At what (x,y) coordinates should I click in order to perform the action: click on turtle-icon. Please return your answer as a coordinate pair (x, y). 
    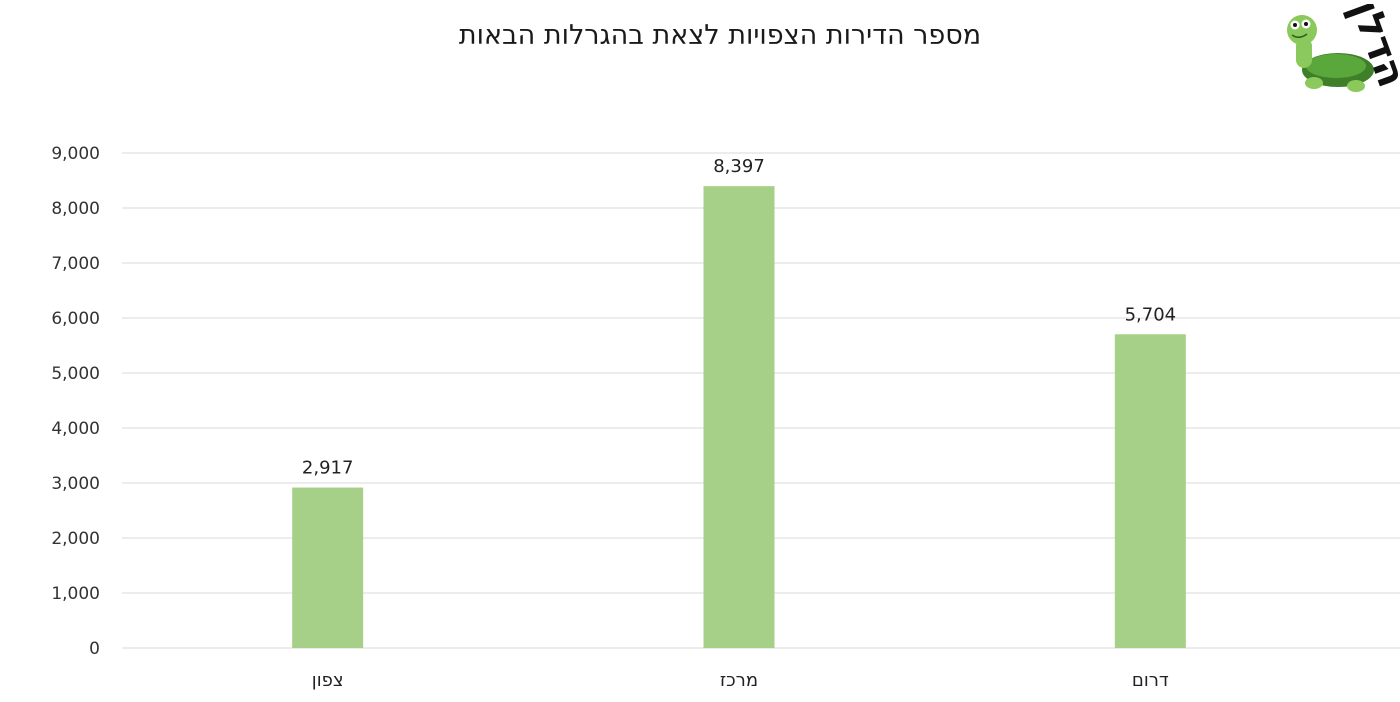
    Looking at the image, I should click on (1330, 53).